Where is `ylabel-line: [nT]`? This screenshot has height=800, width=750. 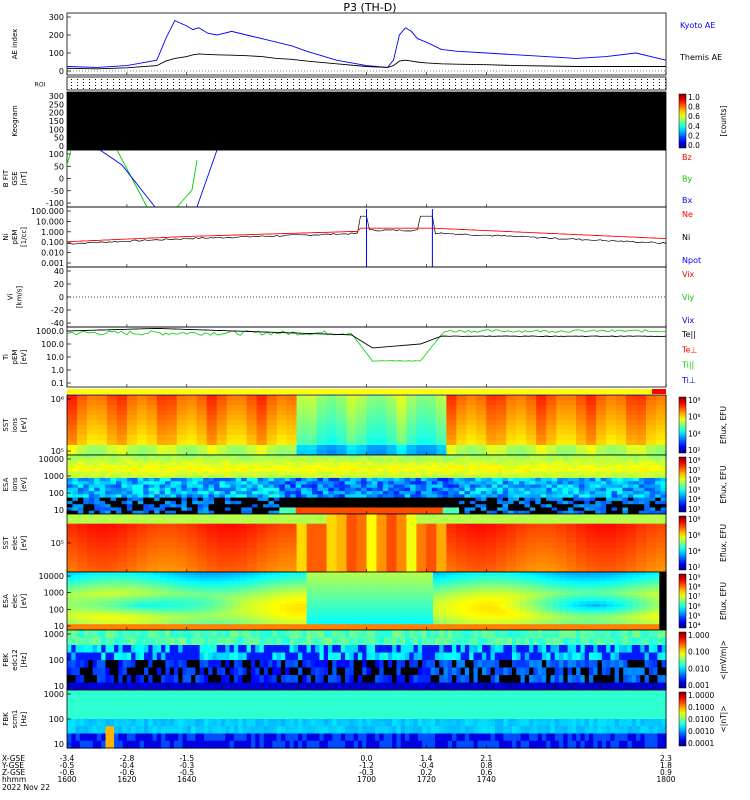
ylabel-line: [nT] is located at coordinates (24, 178).